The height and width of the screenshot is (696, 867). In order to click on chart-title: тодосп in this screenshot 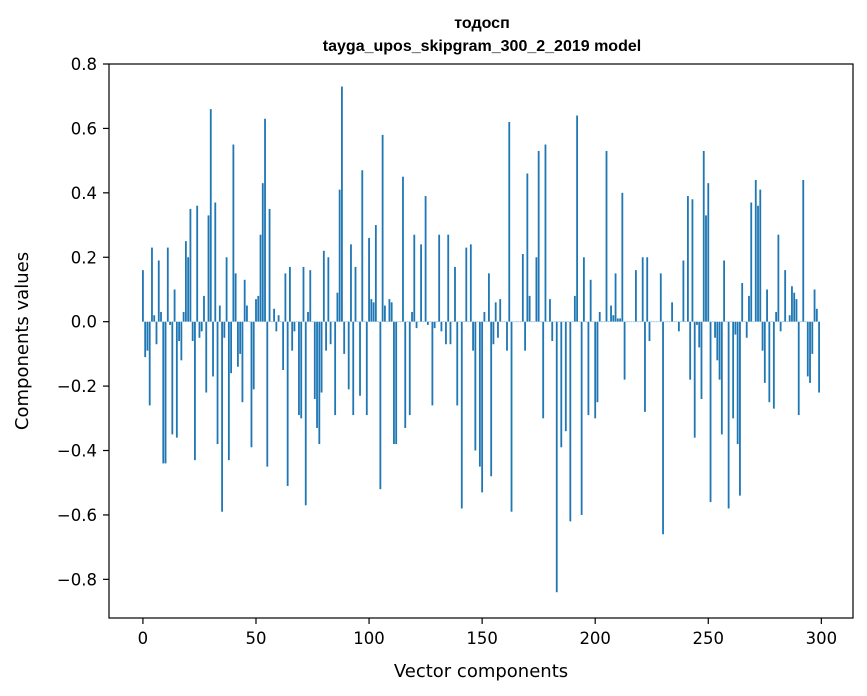, I will do `click(481, 23)`.